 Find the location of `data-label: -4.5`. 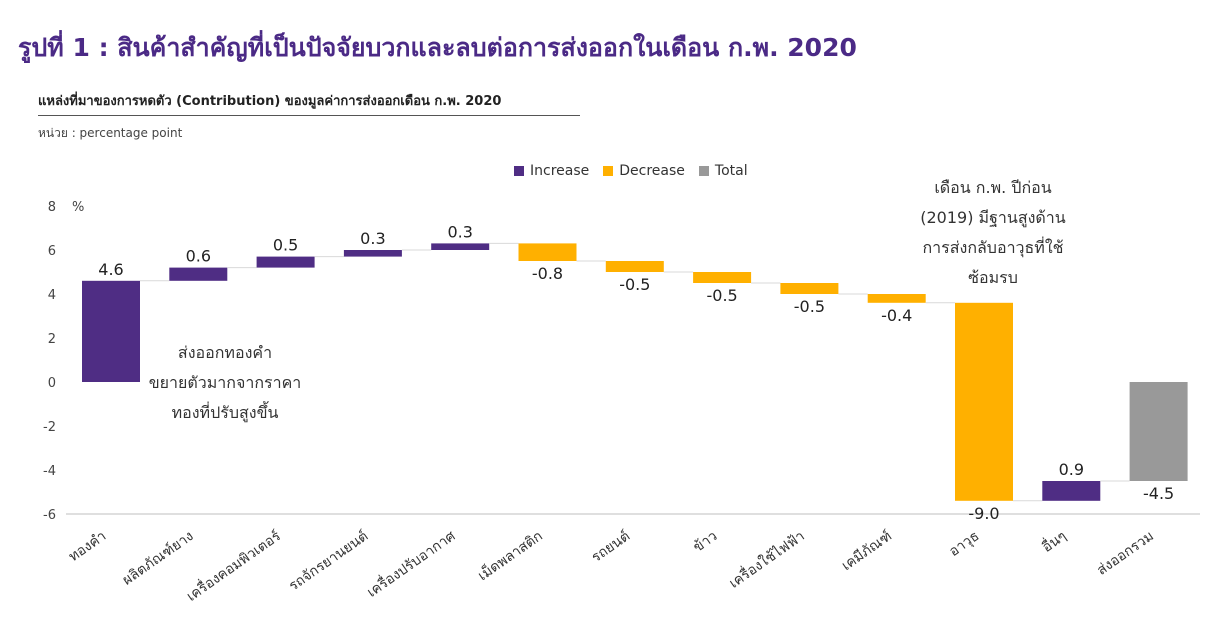

data-label: -4.5 is located at coordinates (1158, 493).